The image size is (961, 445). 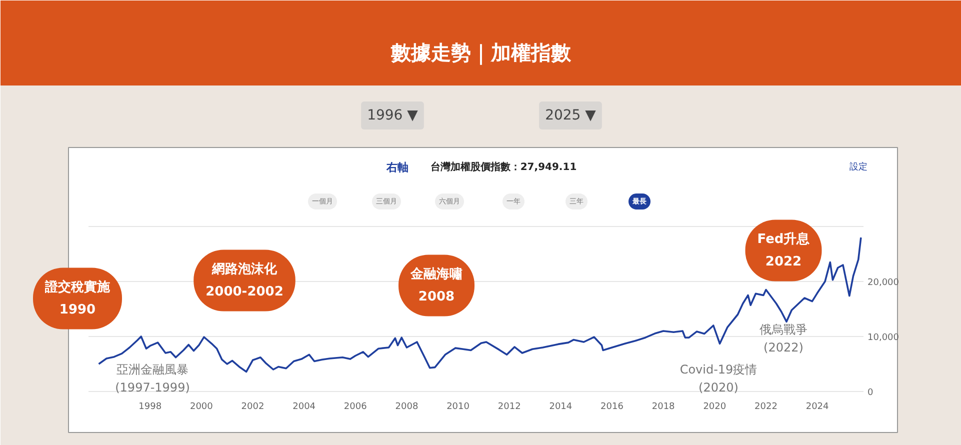 What do you see at coordinates (252, 407) in the screenshot?
I see `x-tick-label: 2002` at bounding box center [252, 407].